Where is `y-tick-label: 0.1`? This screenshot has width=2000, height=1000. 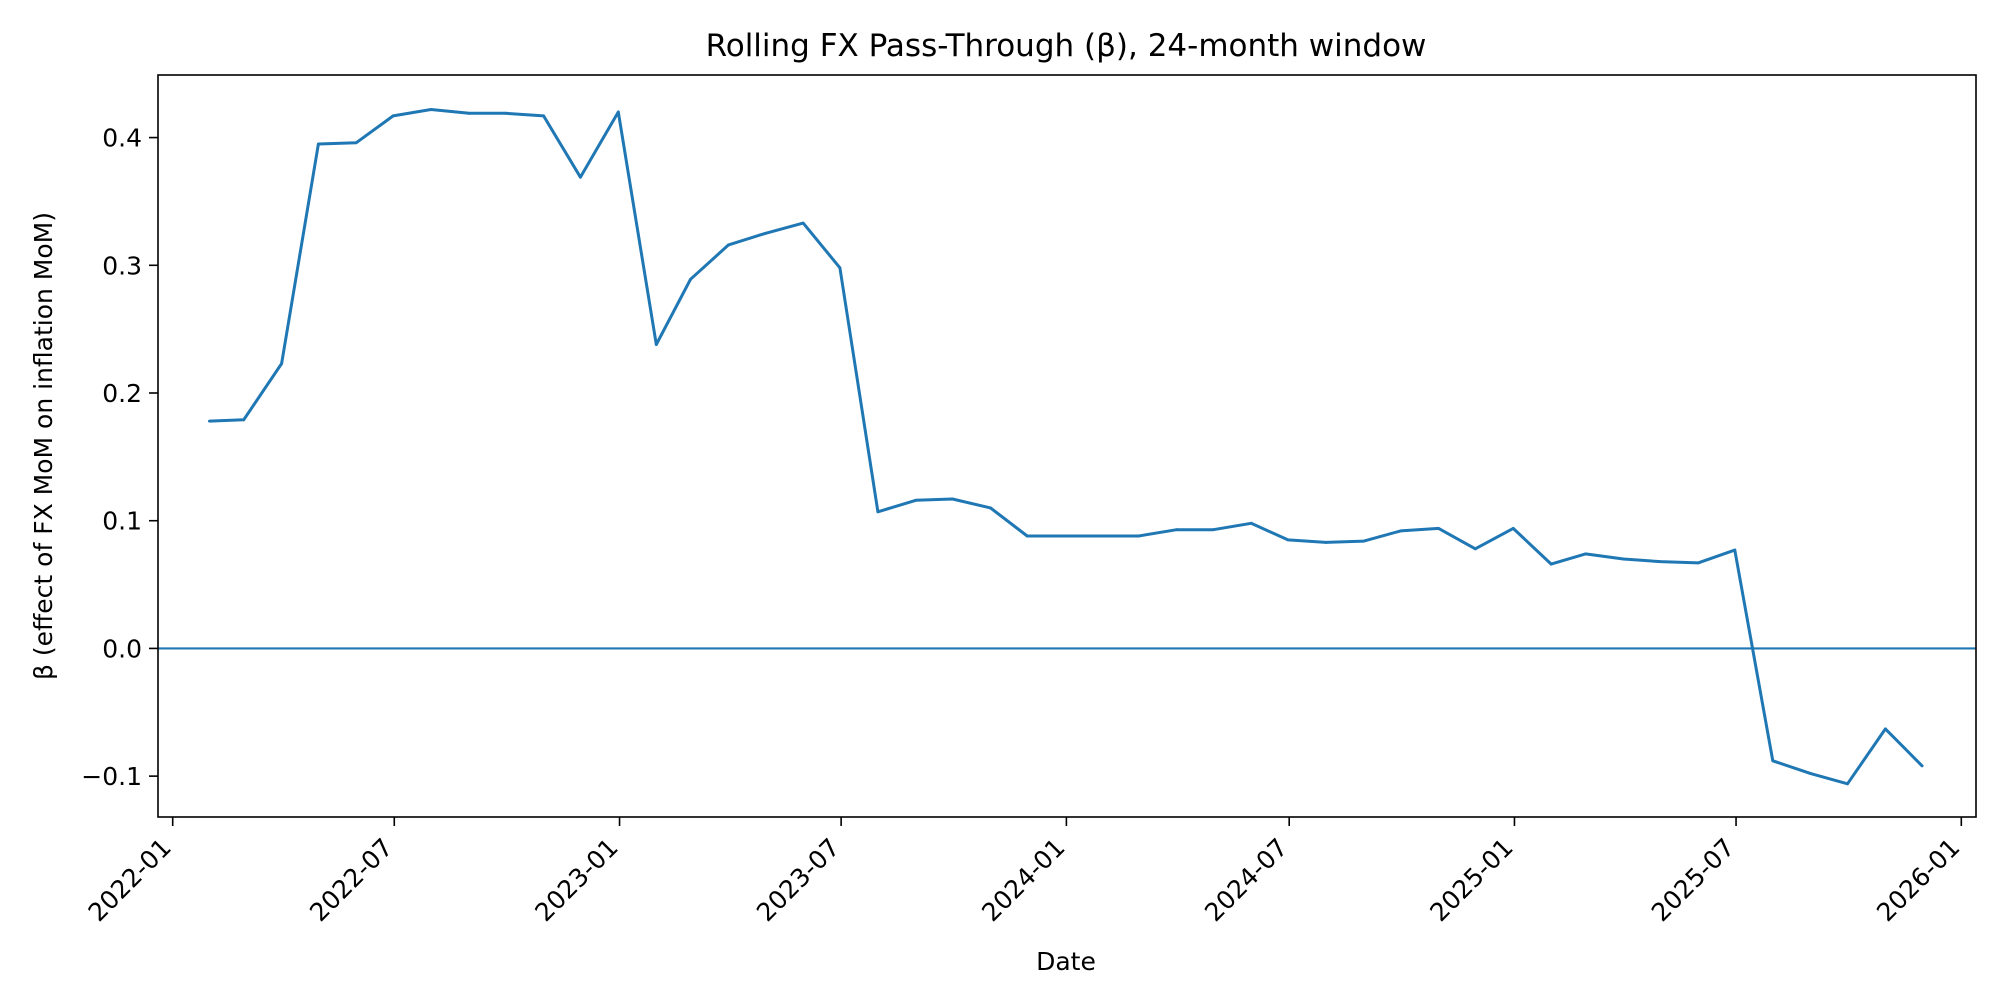
y-tick-label: 0.1 is located at coordinates (122, 521).